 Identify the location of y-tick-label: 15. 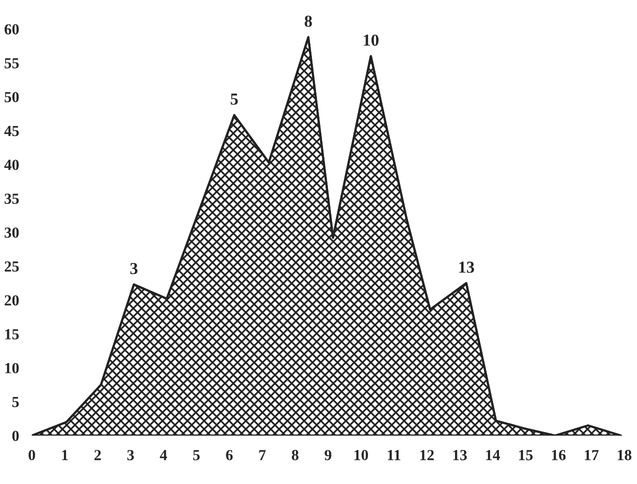
(12, 334).